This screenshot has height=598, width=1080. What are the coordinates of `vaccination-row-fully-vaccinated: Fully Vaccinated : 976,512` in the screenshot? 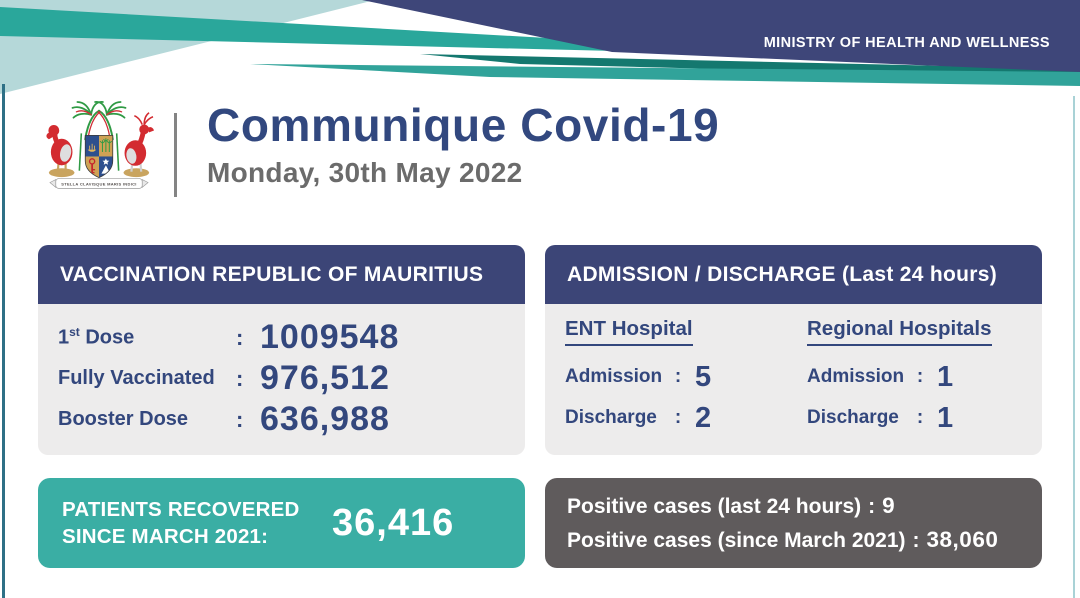 It's located at (281, 378).